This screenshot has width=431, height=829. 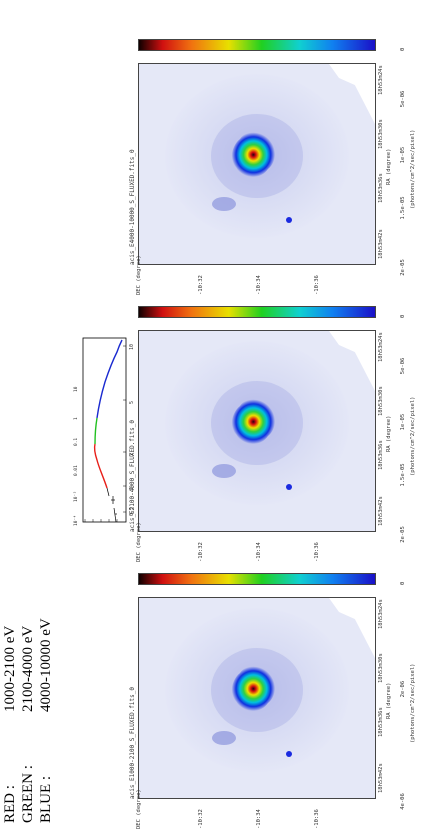 What do you see at coordinates (76, 520) in the screenshot?
I see `spectrum-ytick-0: 10⁻⁴` at bounding box center [76, 520].